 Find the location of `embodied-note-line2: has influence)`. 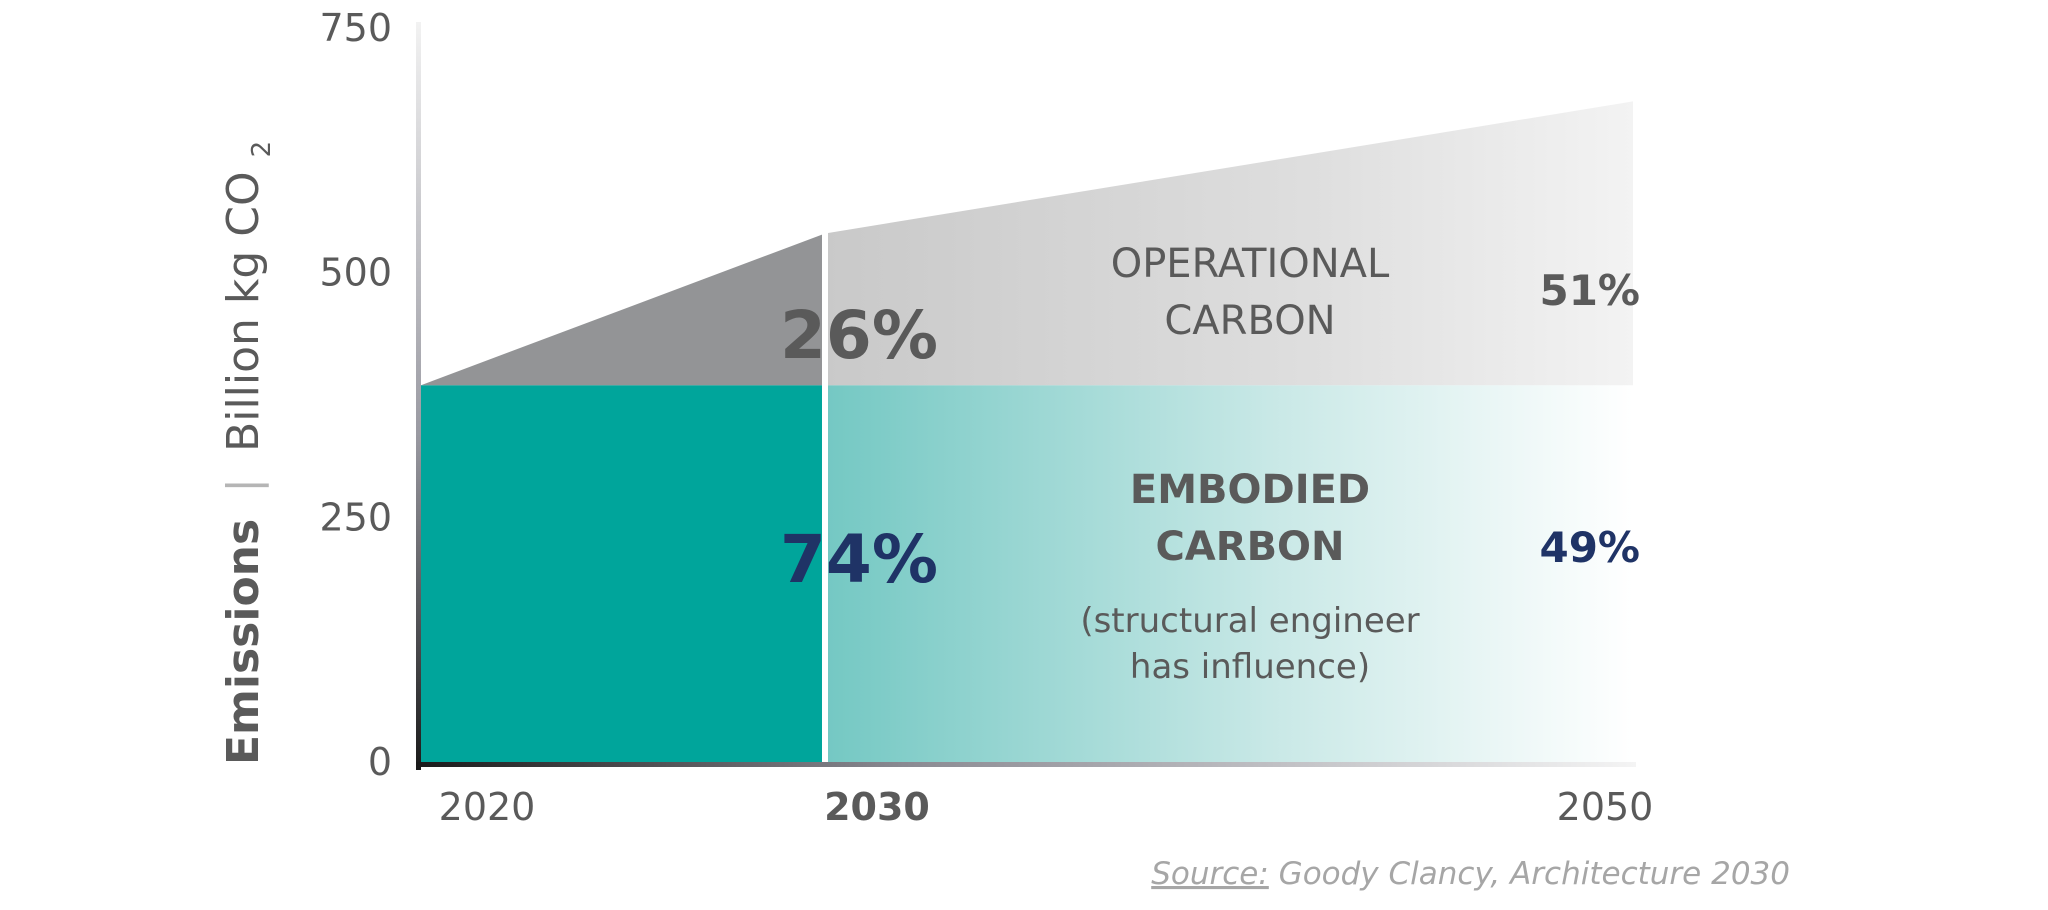

embodied-note-line2: has influence) is located at coordinates (1250, 667).